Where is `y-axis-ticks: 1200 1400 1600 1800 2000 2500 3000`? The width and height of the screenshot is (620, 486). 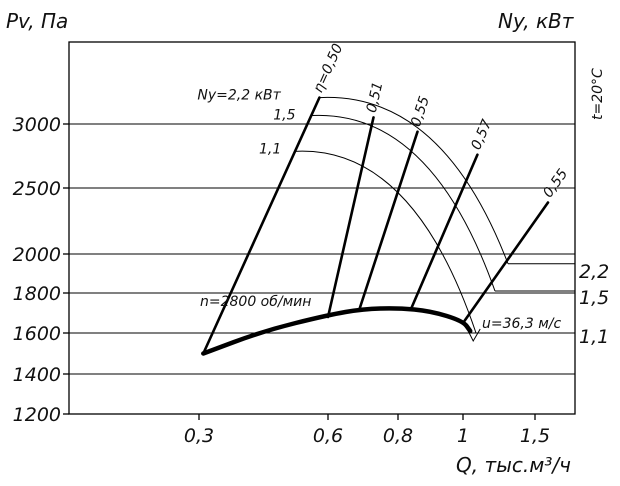 y-axis-ticks: 1200 1400 1600 1800 2000 2500 3000 is located at coordinates (41, 270).